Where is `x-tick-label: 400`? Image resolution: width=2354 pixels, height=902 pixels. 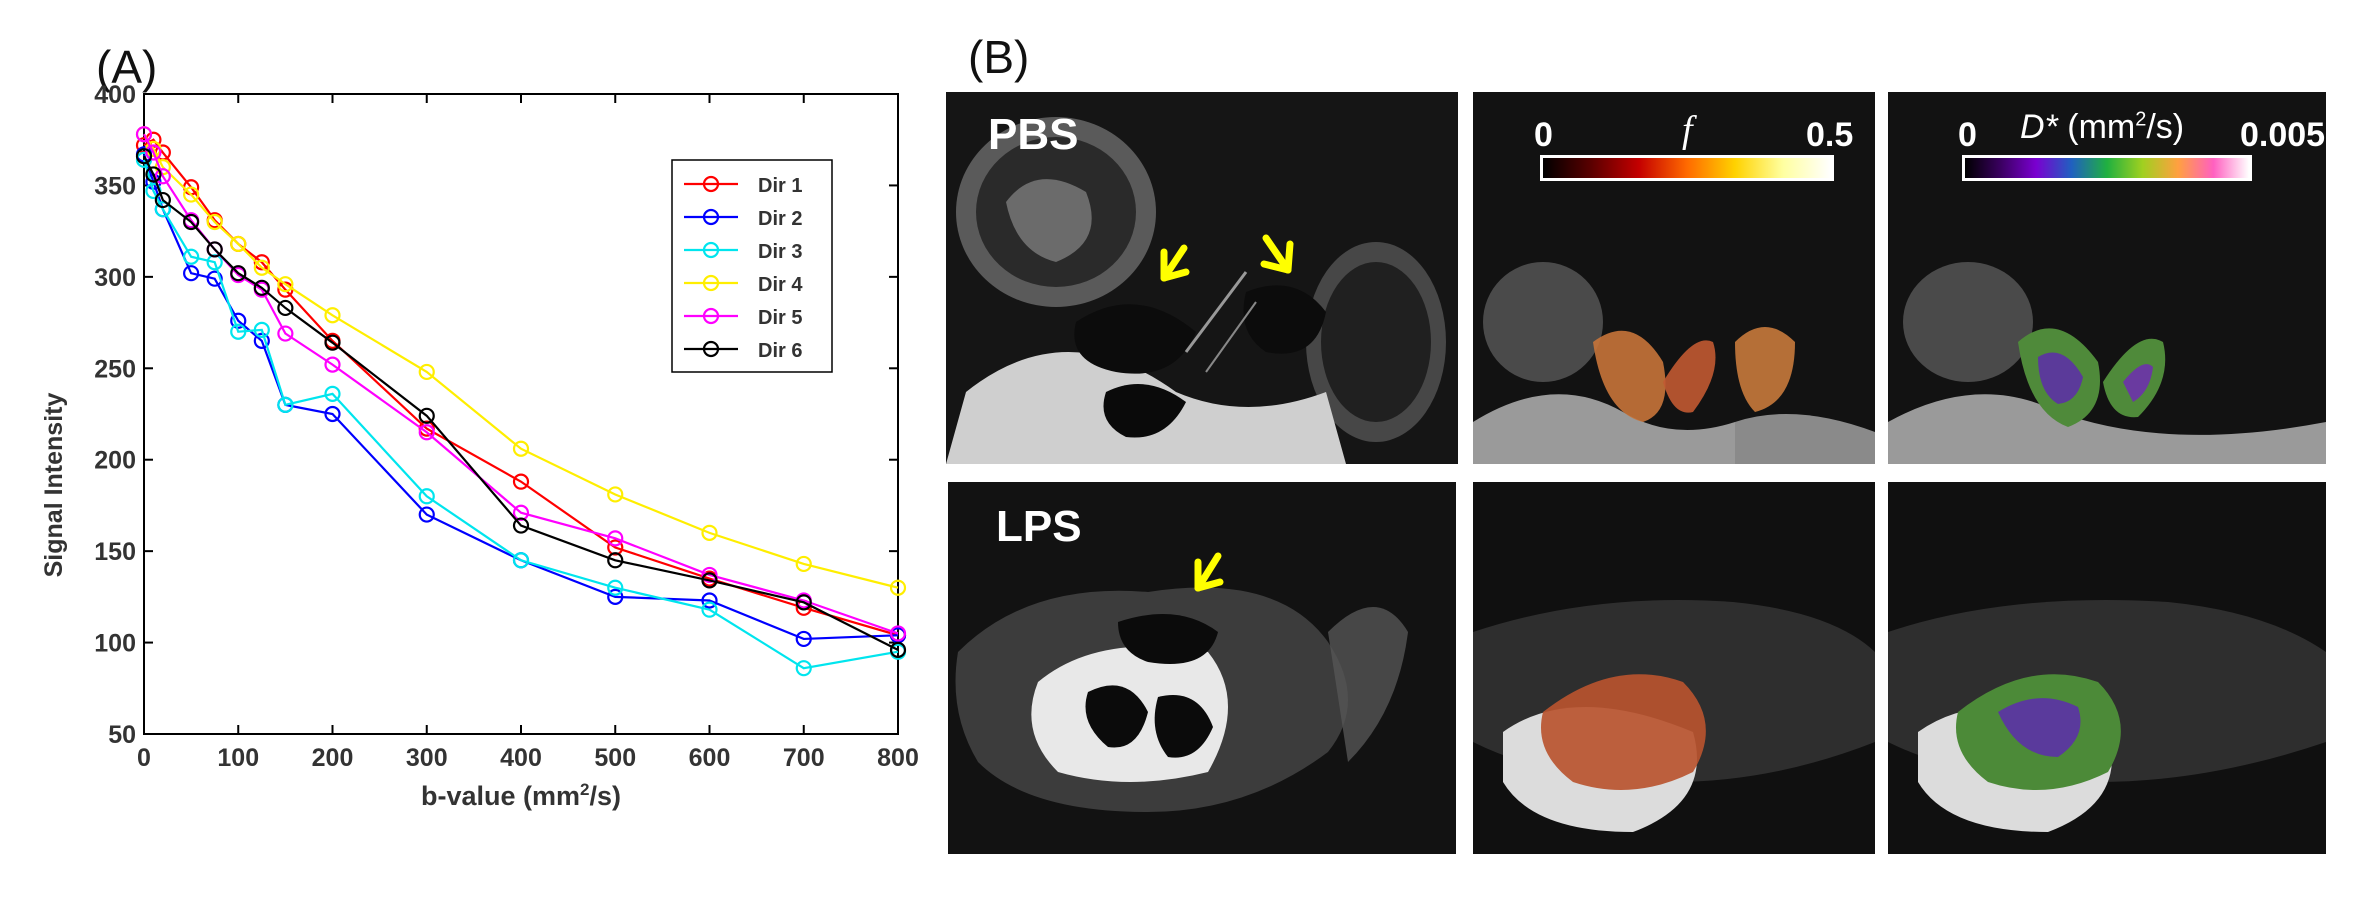 x-tick-label: 400 is located at coordinates (521, 758).